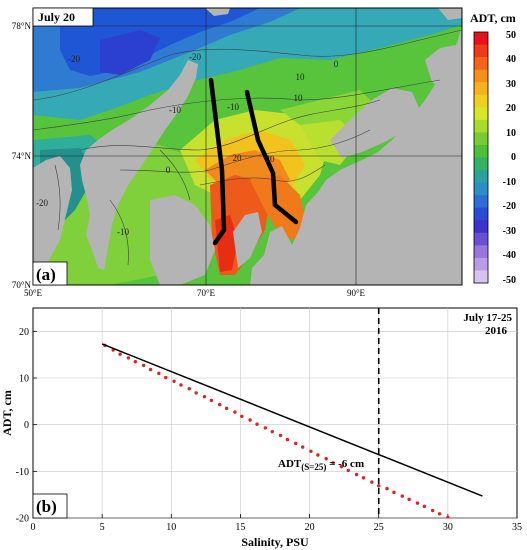 Image resolution: width=527 pixels, height=550 pixels. I want to click on panel-b-label-box, so click(50, 506).